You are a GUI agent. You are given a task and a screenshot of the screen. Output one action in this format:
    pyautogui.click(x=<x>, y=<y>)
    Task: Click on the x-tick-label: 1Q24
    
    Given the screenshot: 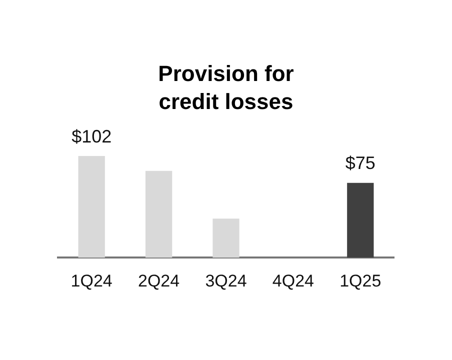 What is the action you would take?
    pyautogui.click(x=91, y=280)
    